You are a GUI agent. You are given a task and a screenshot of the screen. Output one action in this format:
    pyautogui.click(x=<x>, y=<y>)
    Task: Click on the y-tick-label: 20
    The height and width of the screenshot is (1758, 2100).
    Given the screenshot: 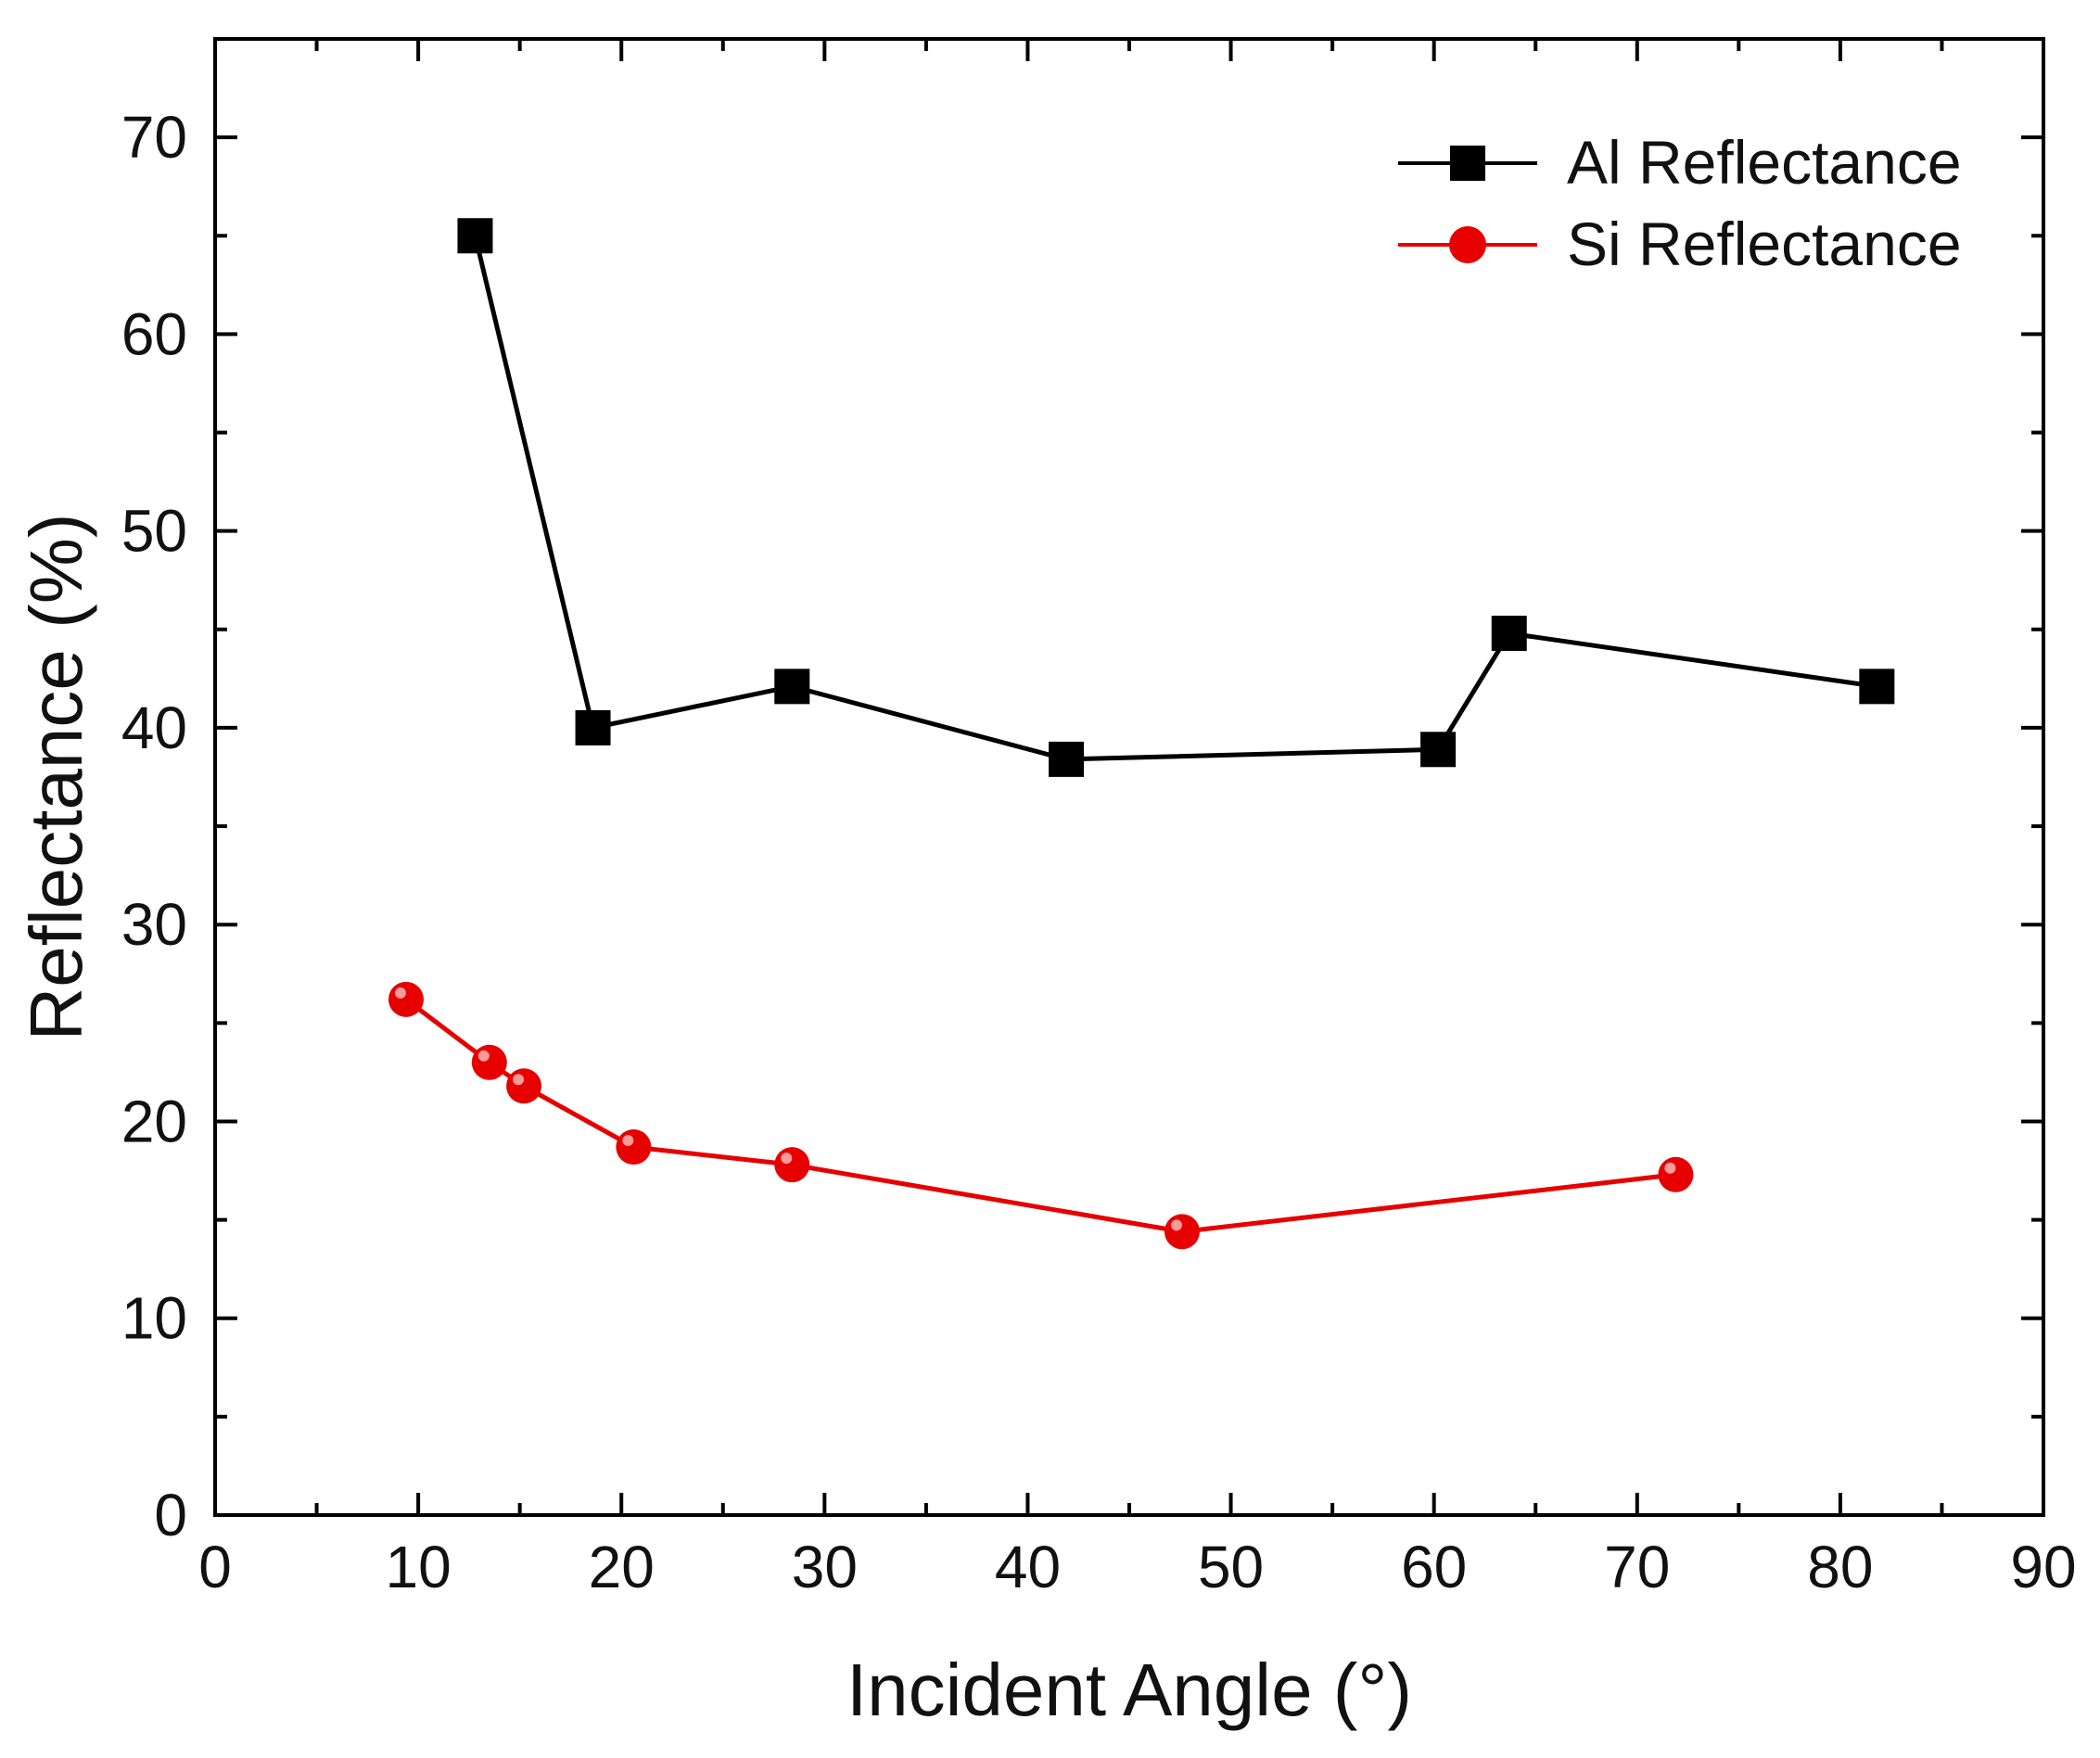 What is the action you would take?
    pyautogui.click(x=154, y=1121)
    